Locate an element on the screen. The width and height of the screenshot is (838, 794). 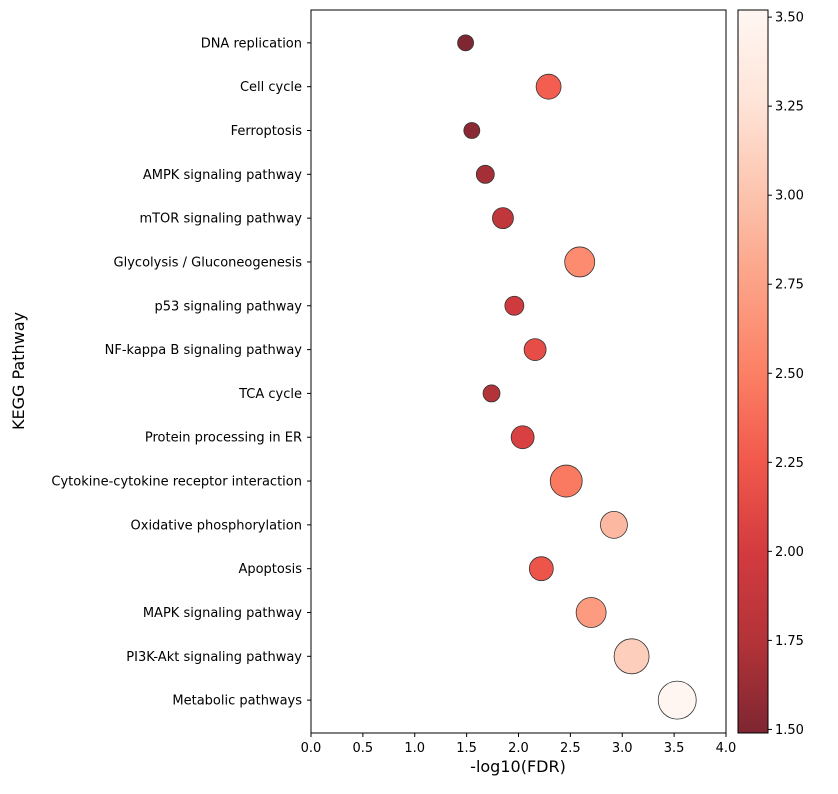
y-tick-label: mTOR signaling pathway is located at coordinates (220, 219).